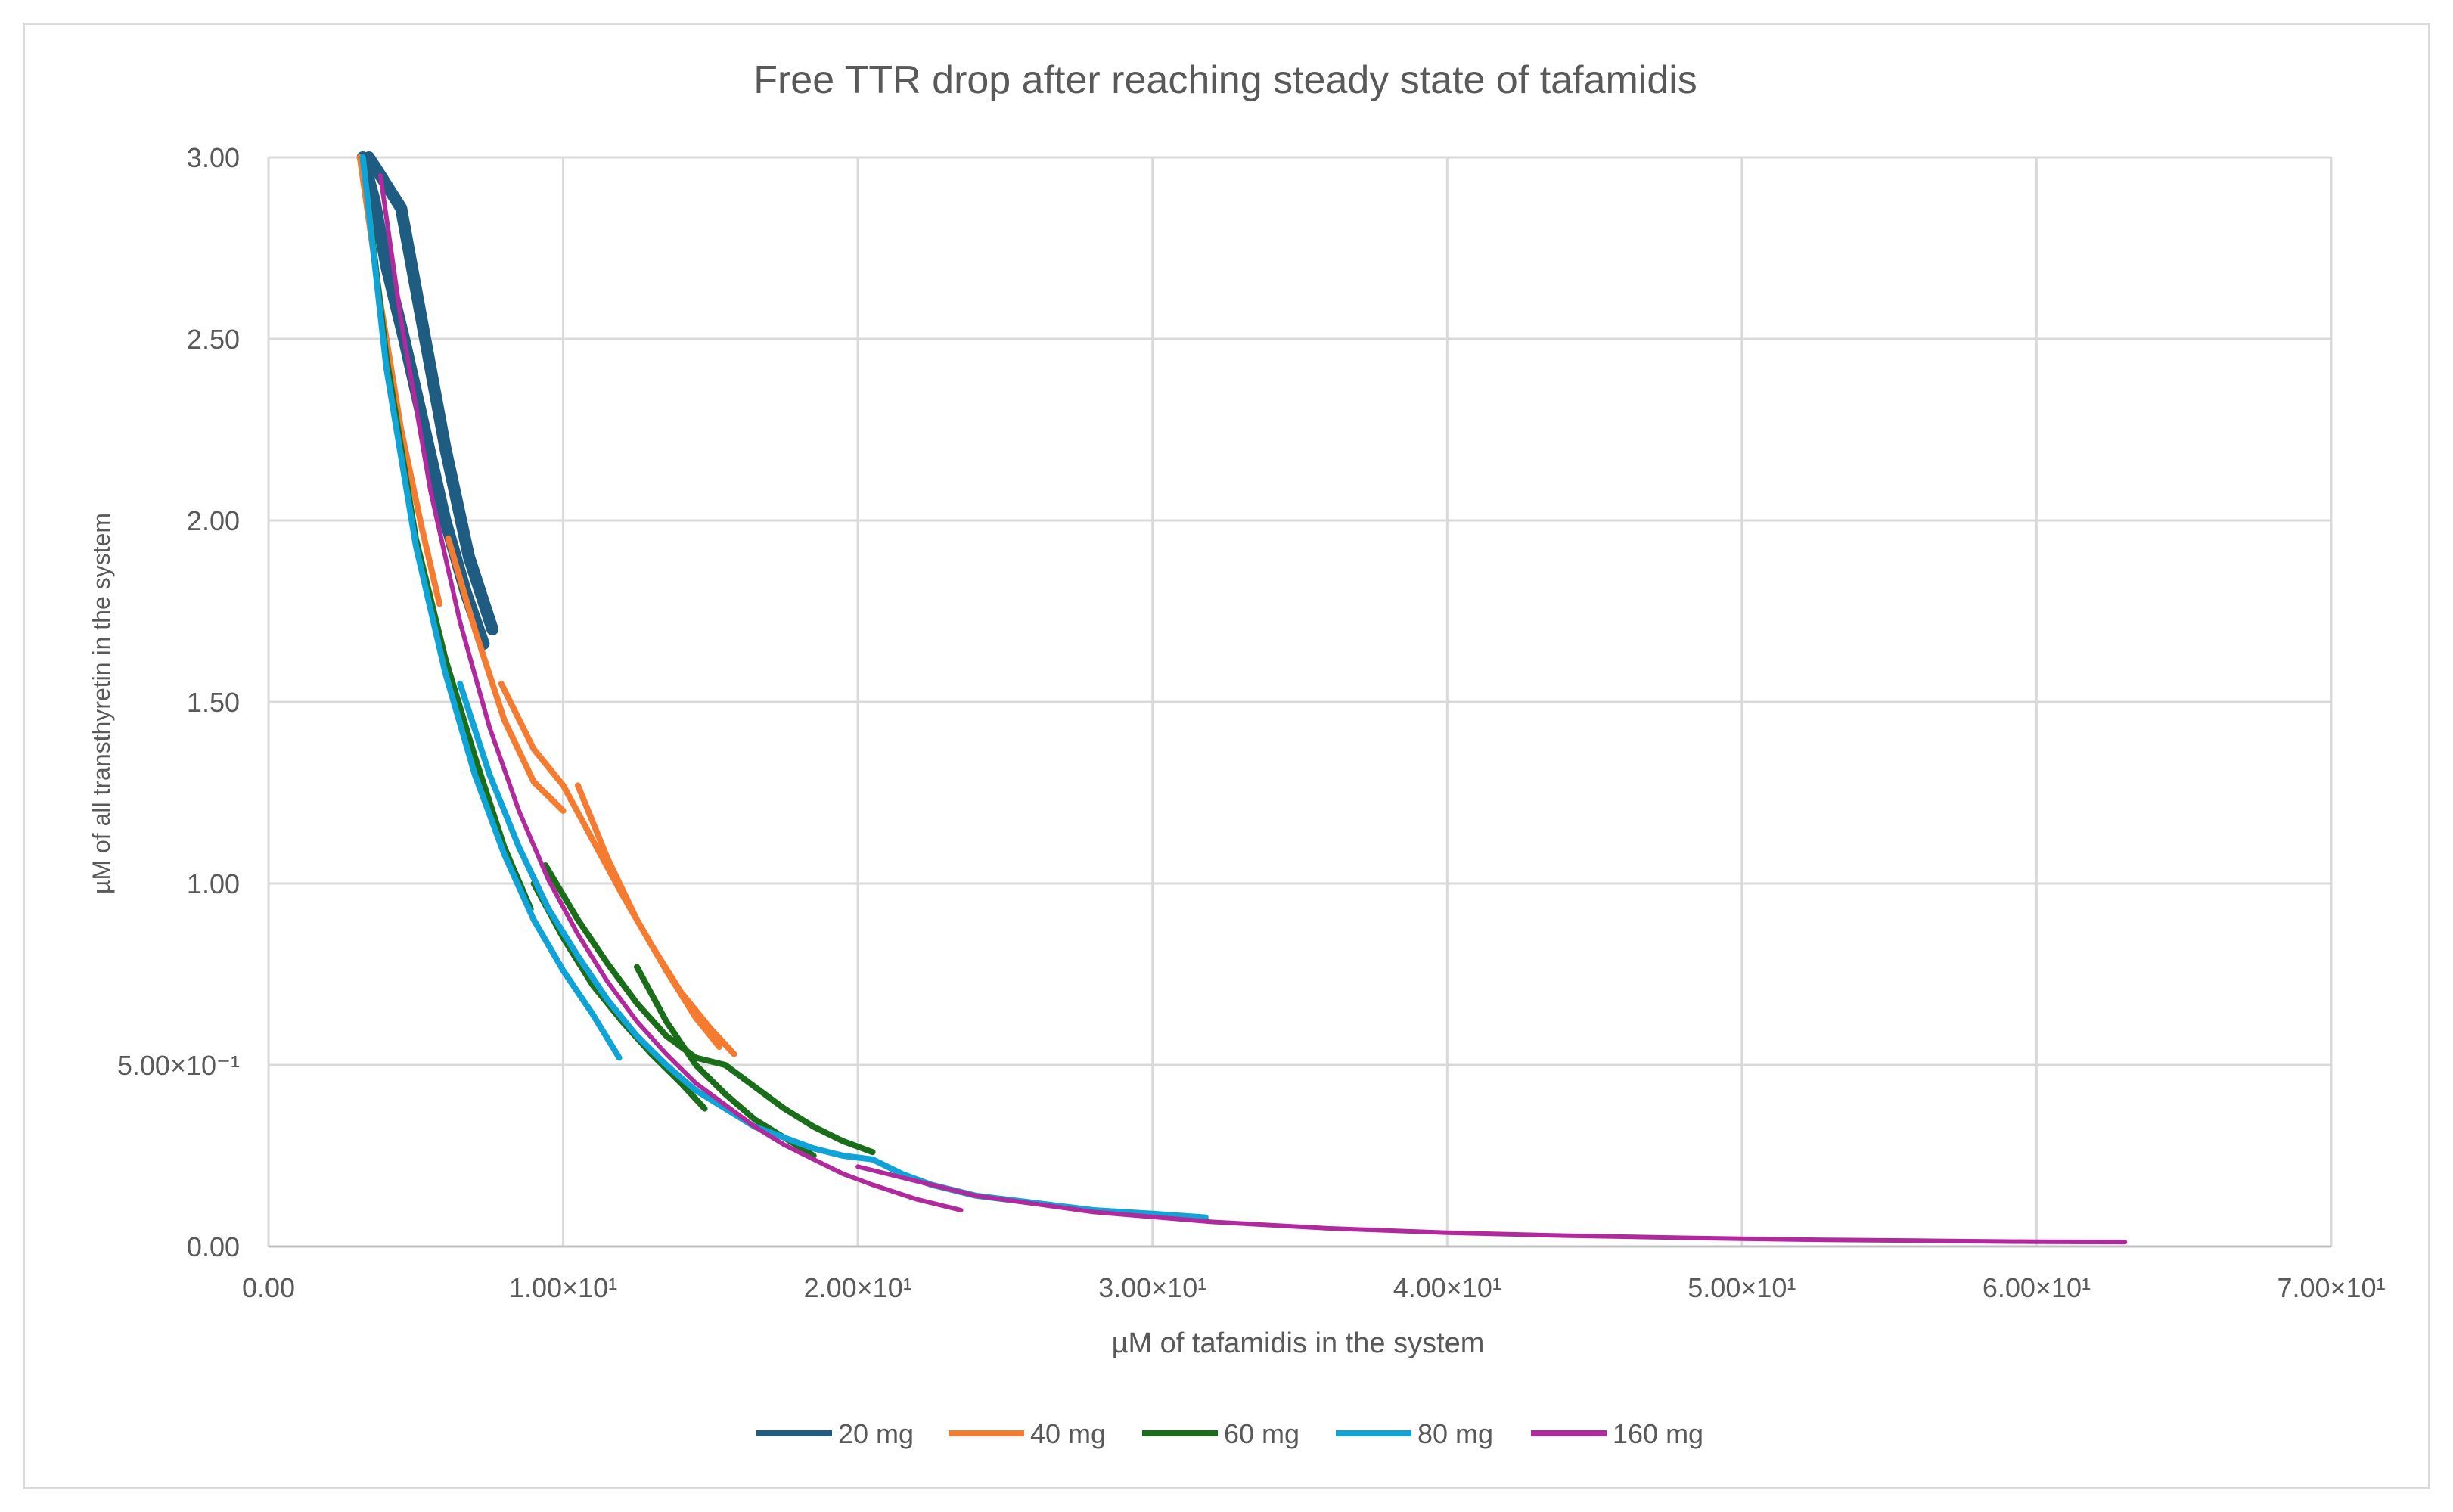 The width and height of the screenshot is (2453, 1512). Describe the element at coordinates (213, 520) in the screenshot. I see `y-tick-label: 2.00` at that location.